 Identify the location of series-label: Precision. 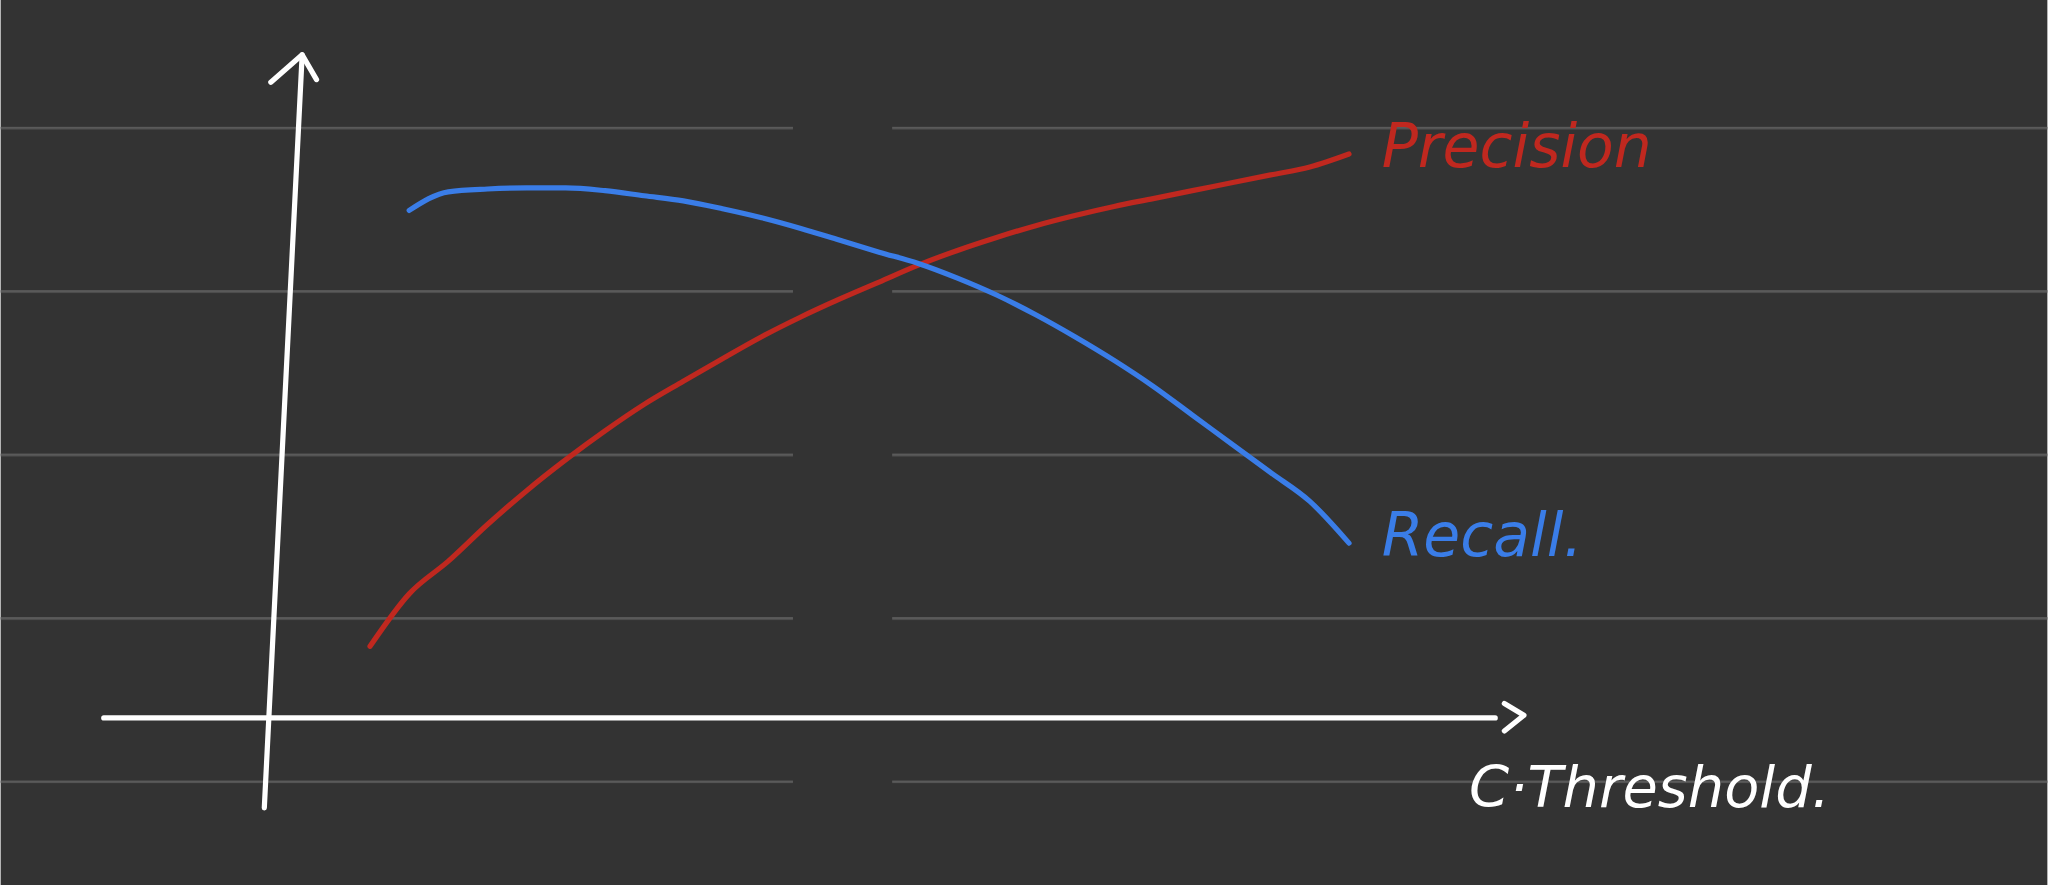
(1516, 146).